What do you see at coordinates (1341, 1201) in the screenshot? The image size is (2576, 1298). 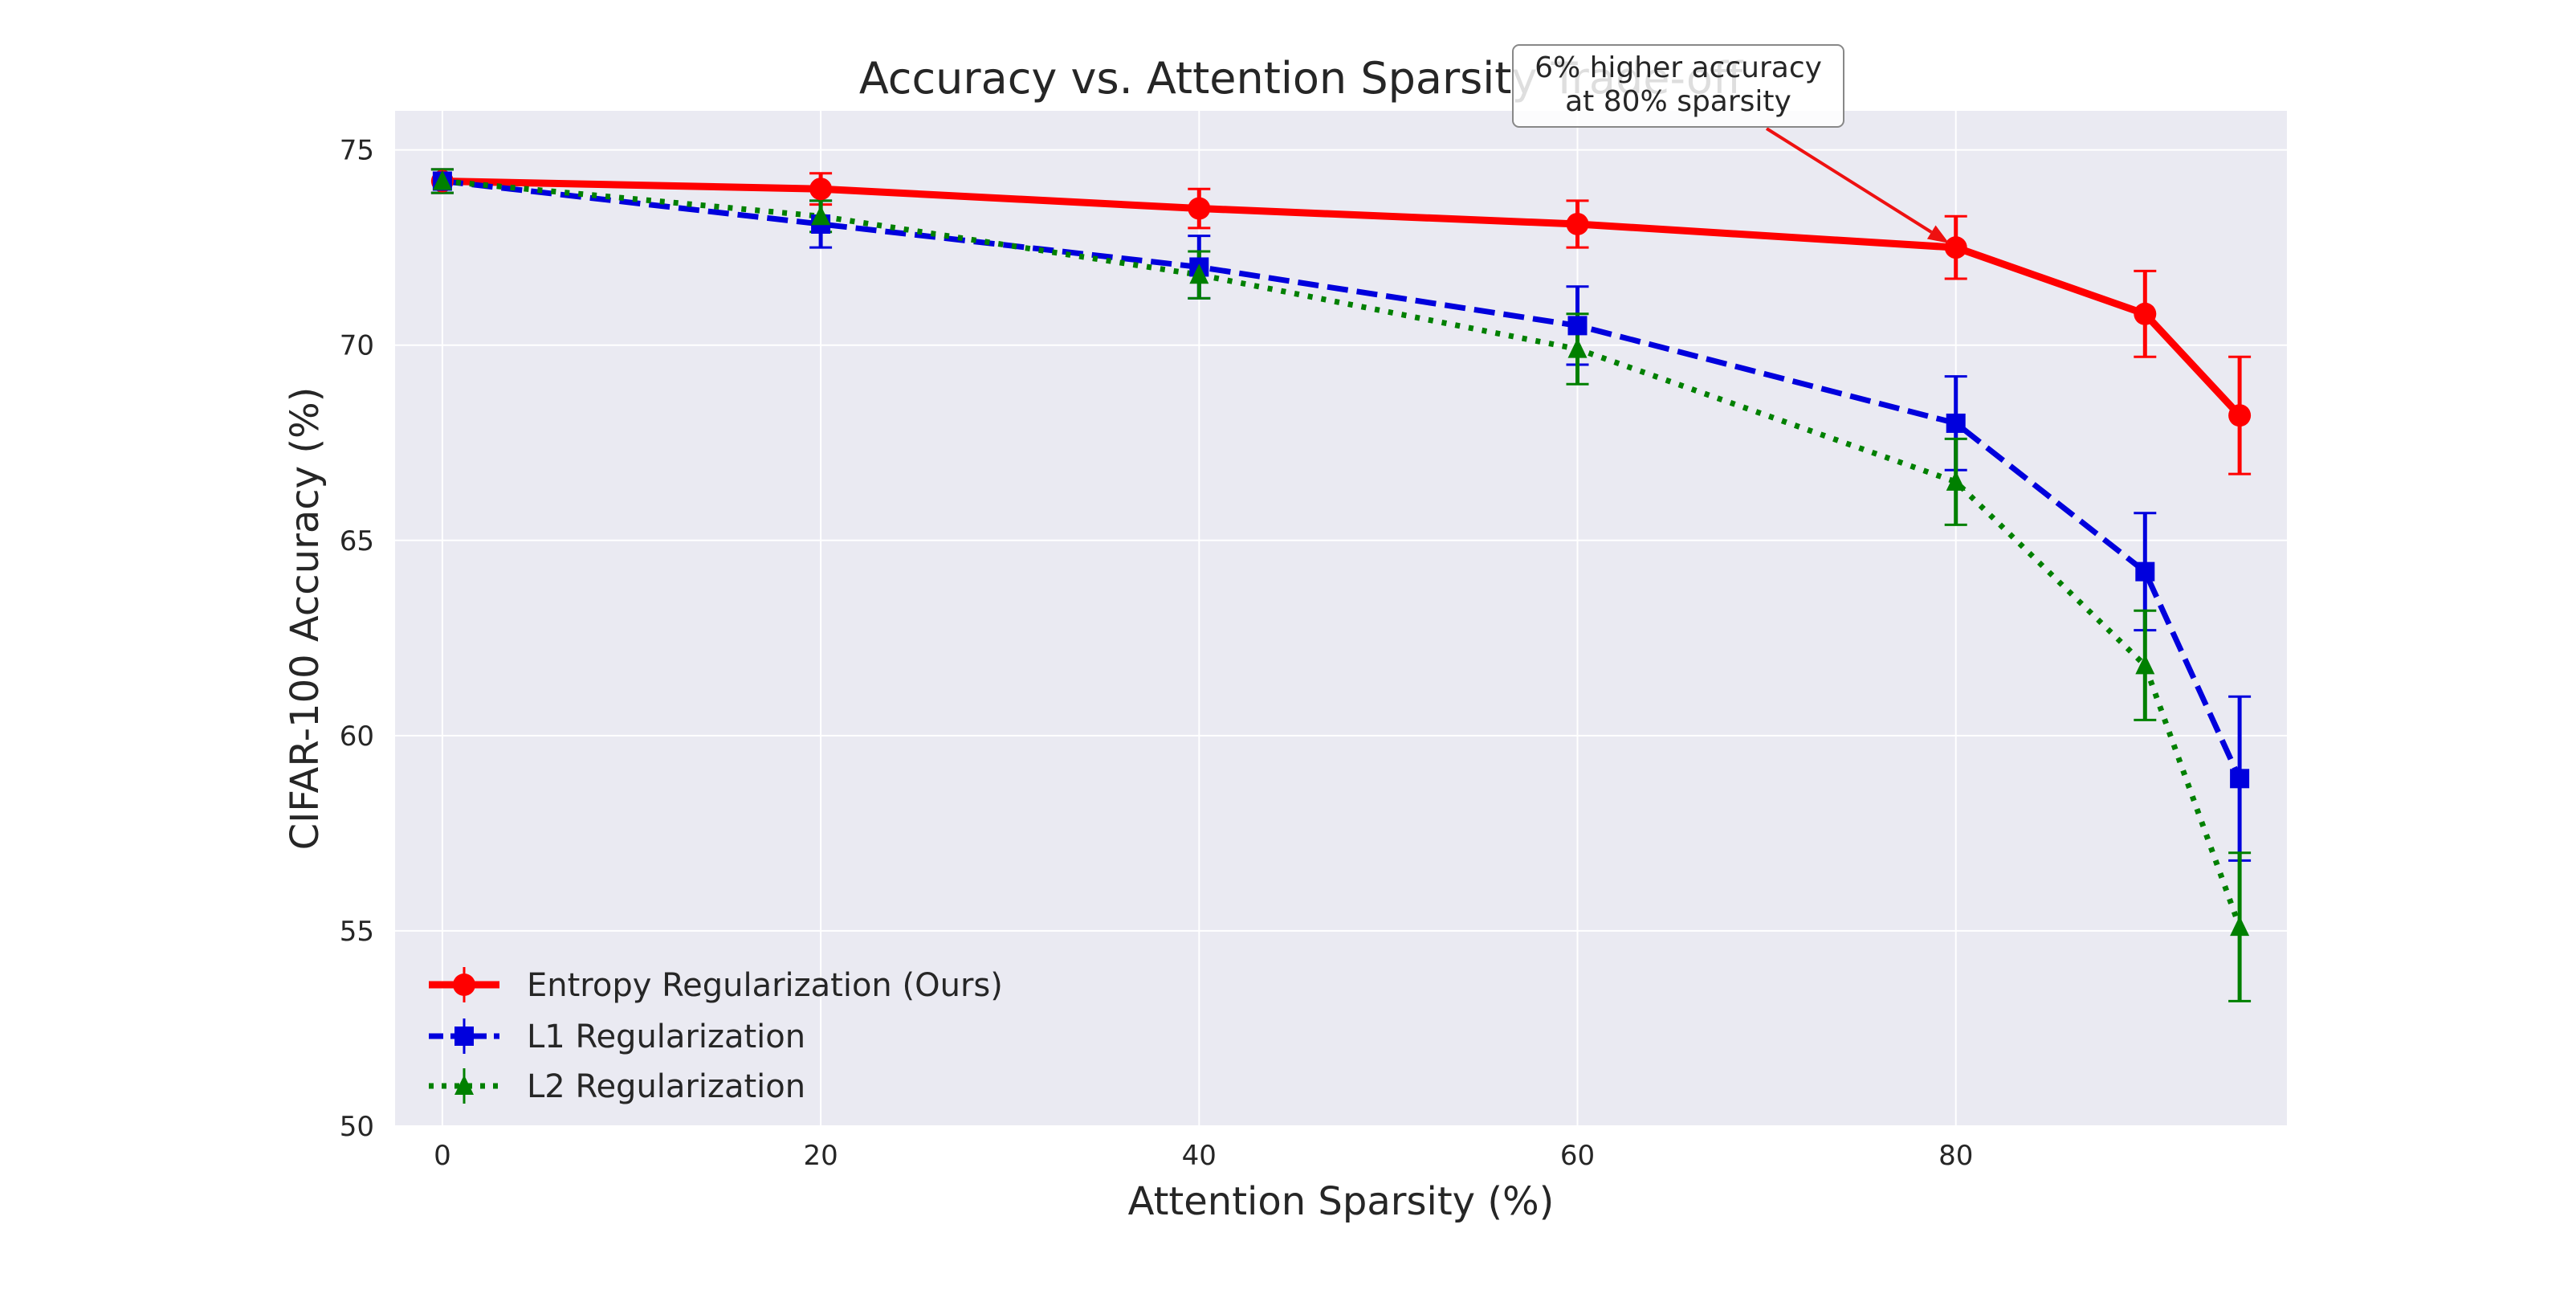 I see `x-axis-label: Attention Sparsity (%)` at bounding box center [1341, 1201].